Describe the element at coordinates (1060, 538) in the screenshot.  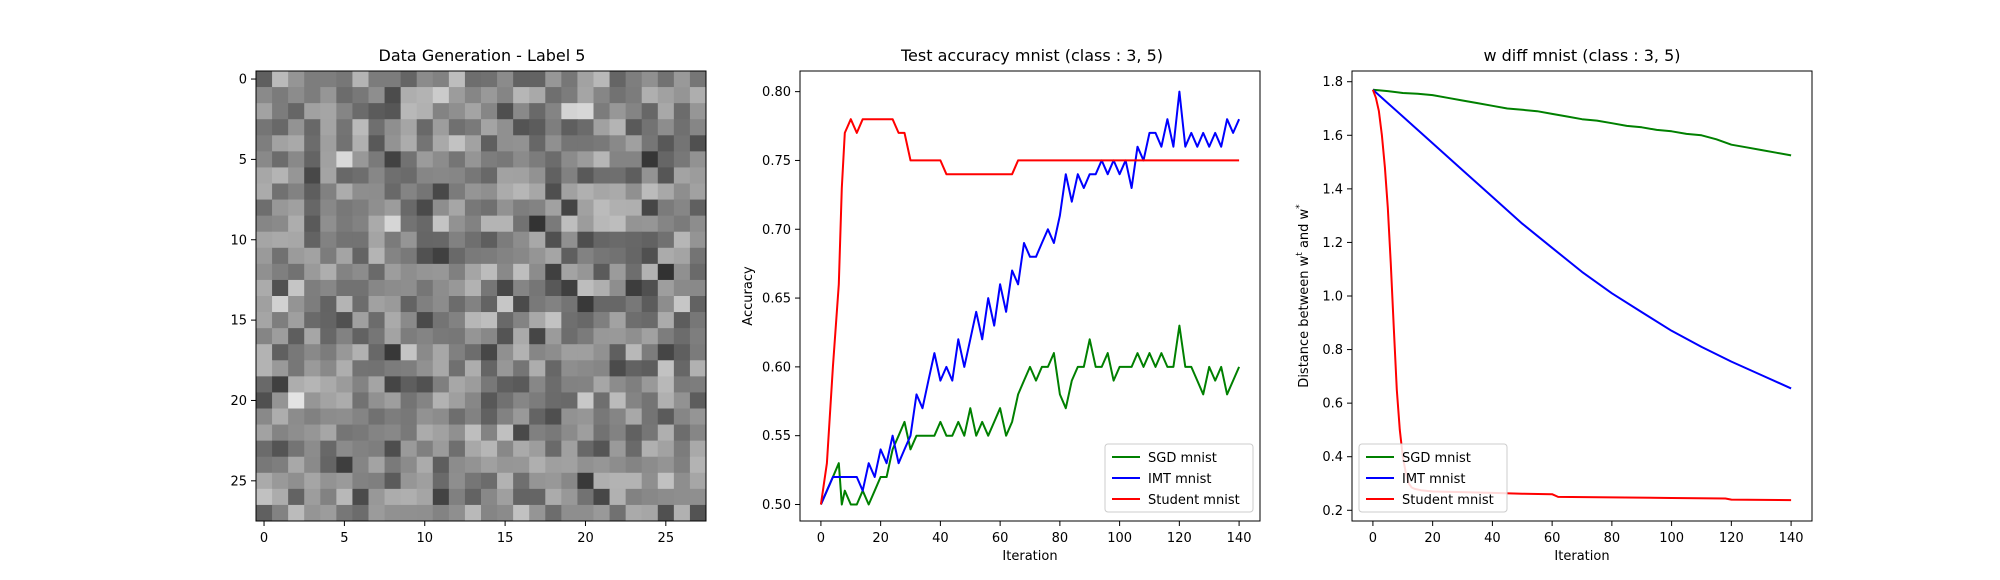
I see `x-tick-label: 80` at that location.